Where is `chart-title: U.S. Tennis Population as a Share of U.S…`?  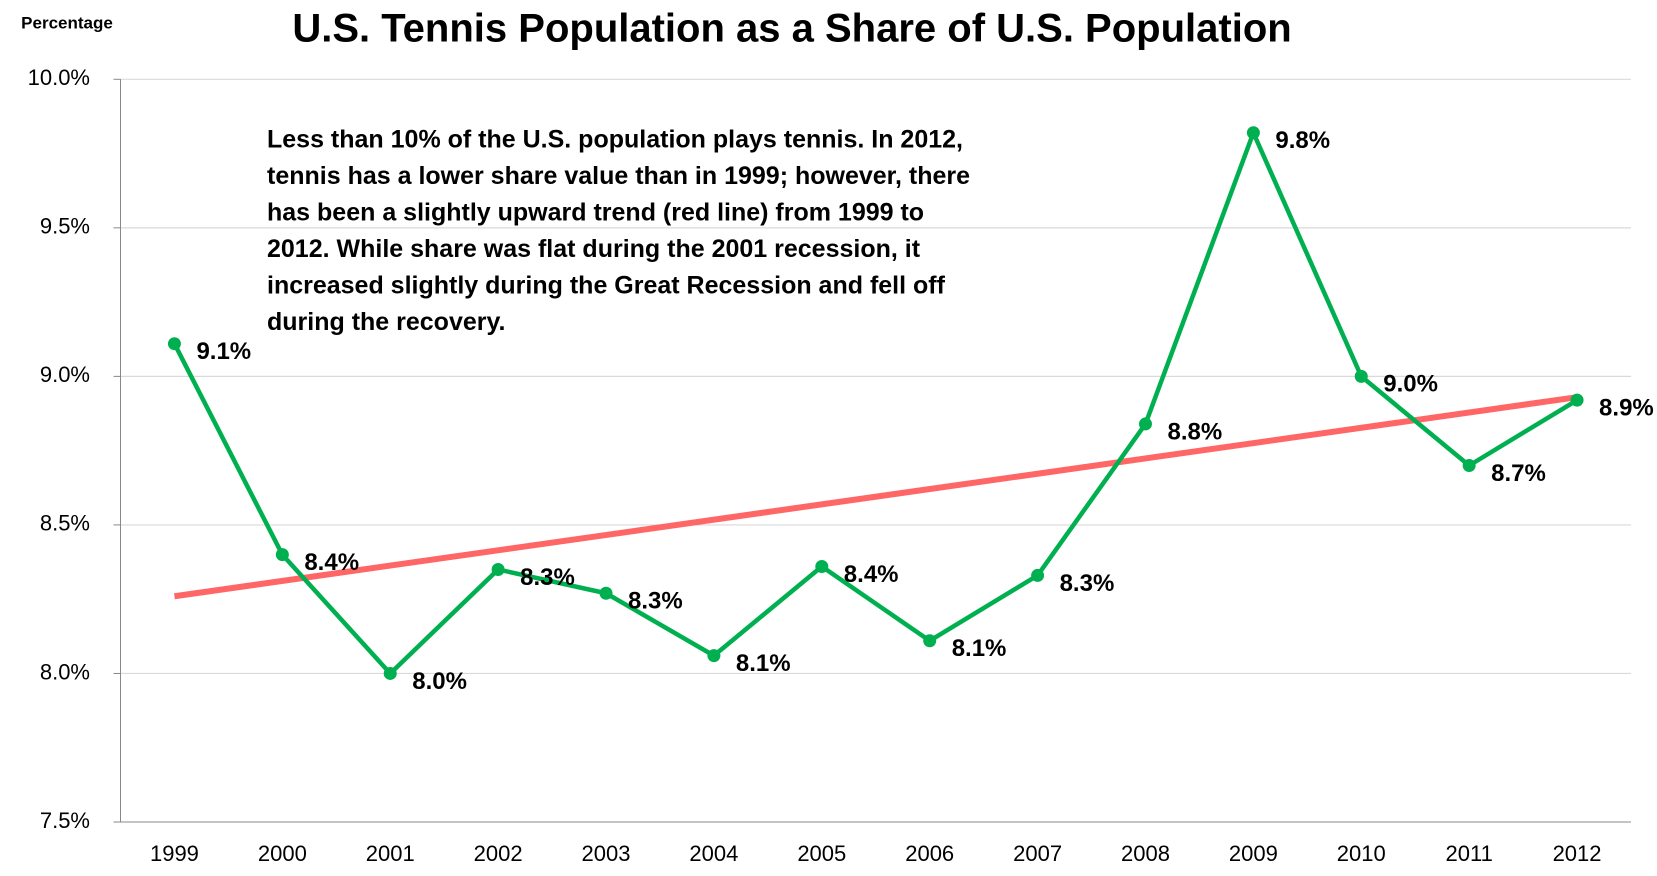
chart-title: U.S. Tennis Population as a Share of U.S… is located at coordinates (791, 29).